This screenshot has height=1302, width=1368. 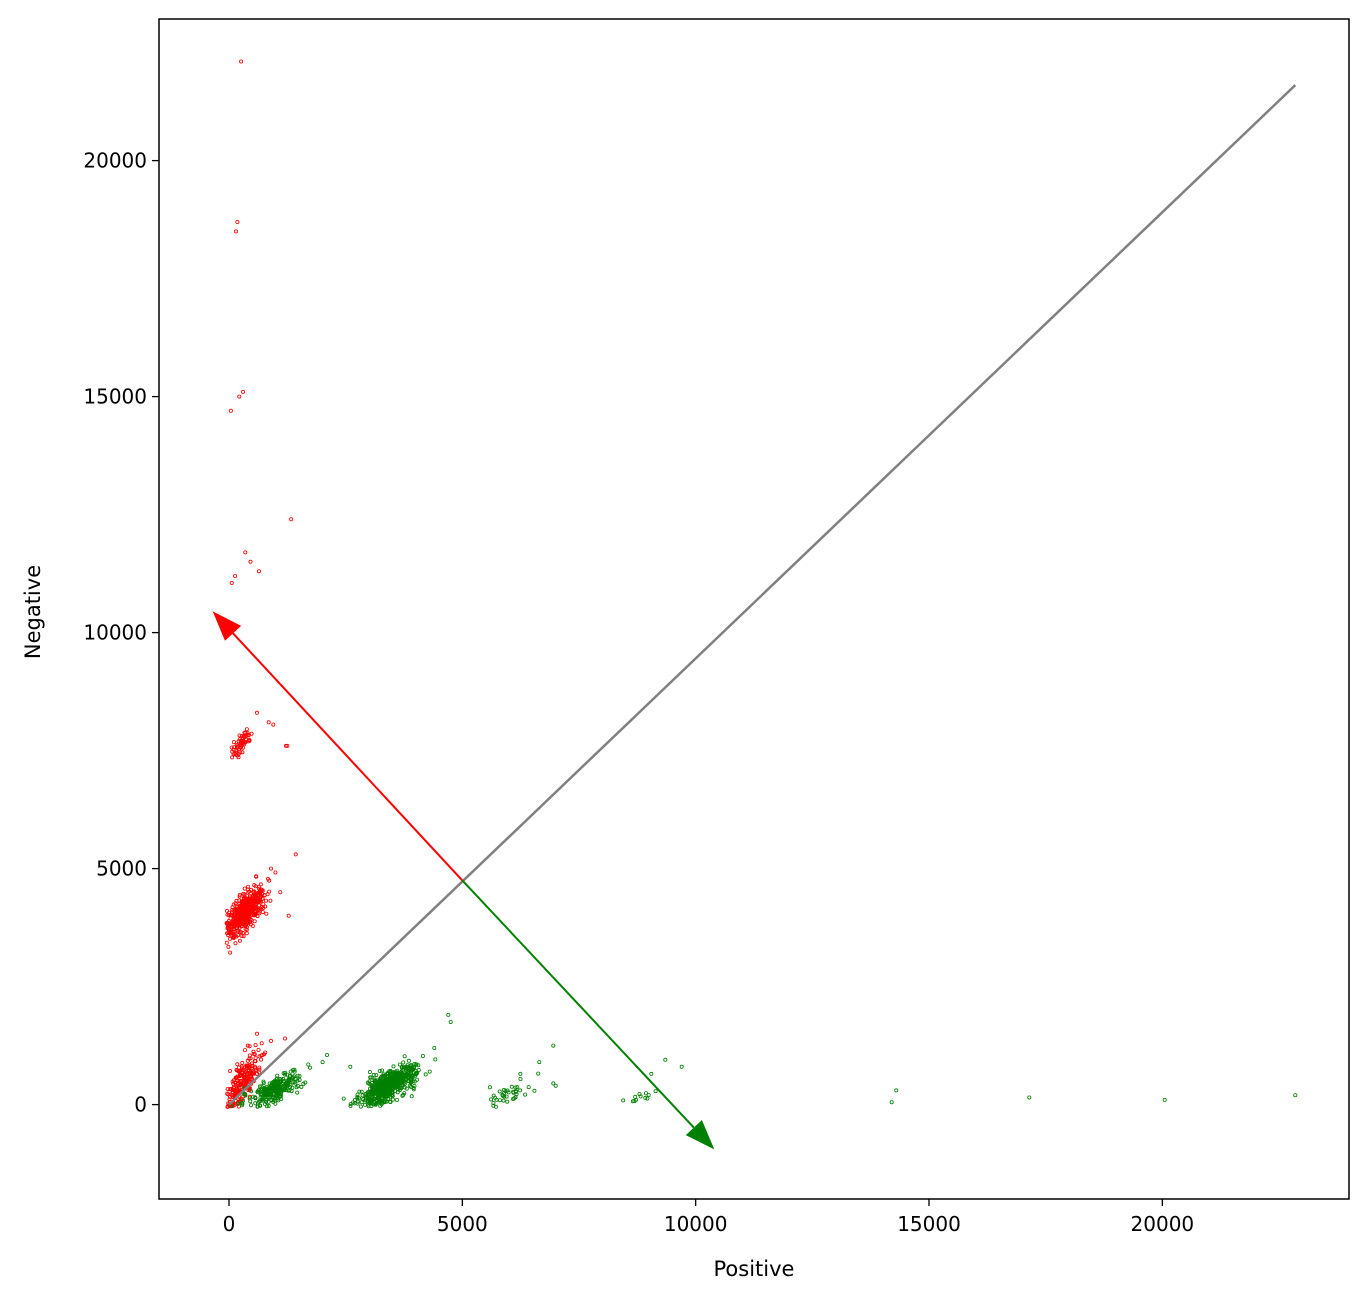 I want to click on y-tick-label: 15000, so click(x=115, y=397).